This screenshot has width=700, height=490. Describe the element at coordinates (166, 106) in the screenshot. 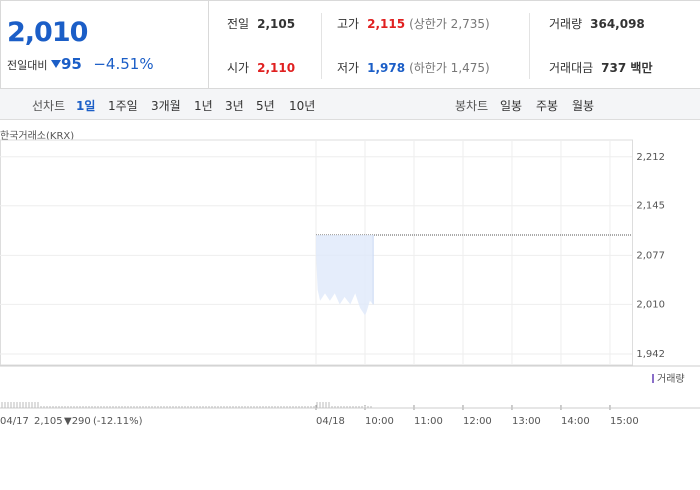

I see `period-button: 3개월` at that location.